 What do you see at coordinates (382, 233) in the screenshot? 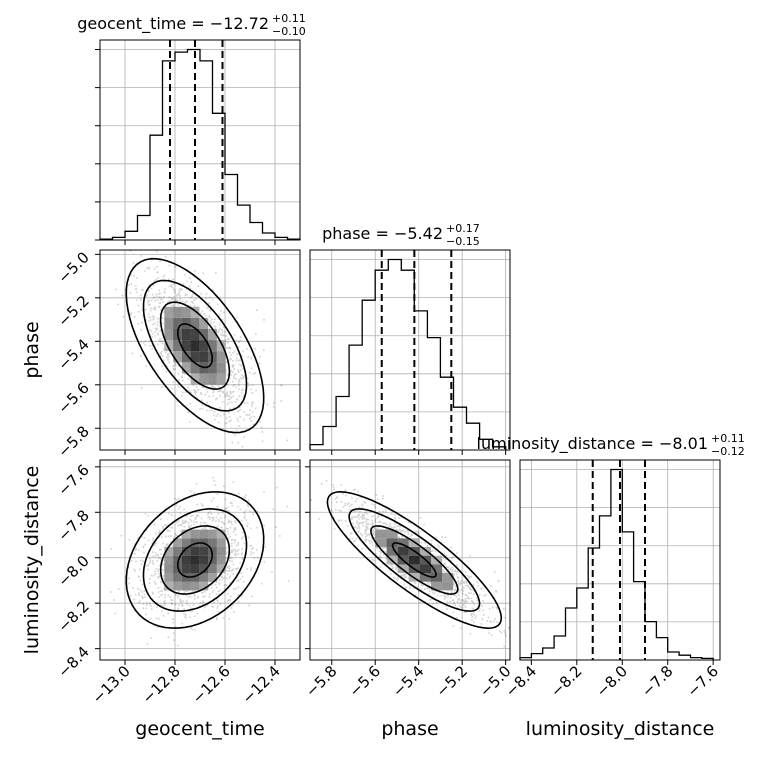
I see `panel-title: phase = −5.42` at bounding box center [382, 233].